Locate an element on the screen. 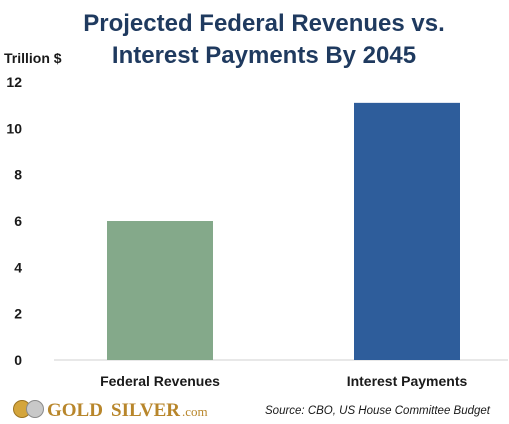 Image resolution: width=509 pixels, height=424 pixels. x-category-label: Federal Revenues is located at coordinates (160, 381).